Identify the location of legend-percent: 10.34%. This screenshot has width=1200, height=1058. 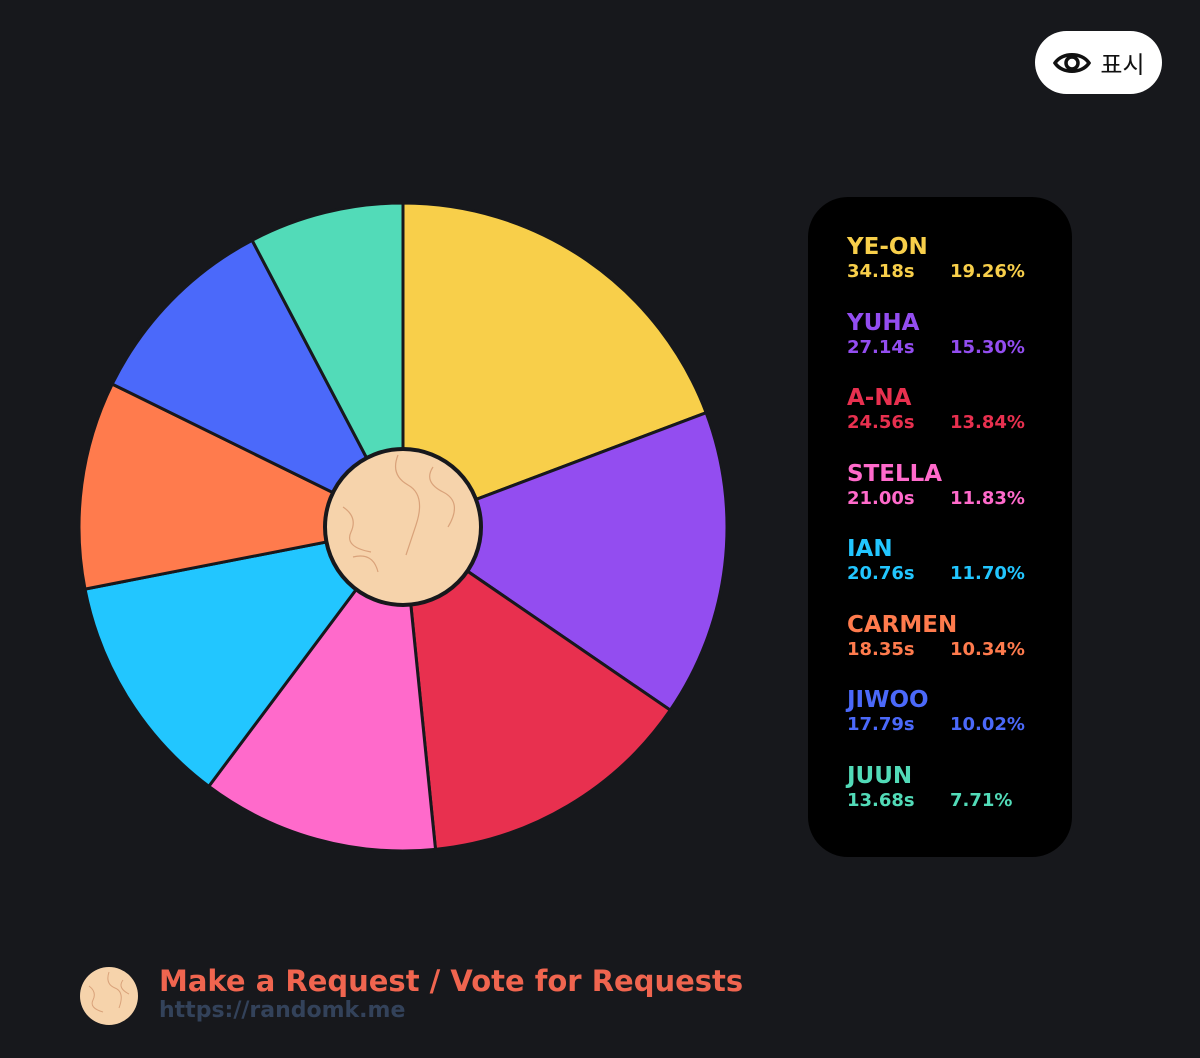
(987, 649).